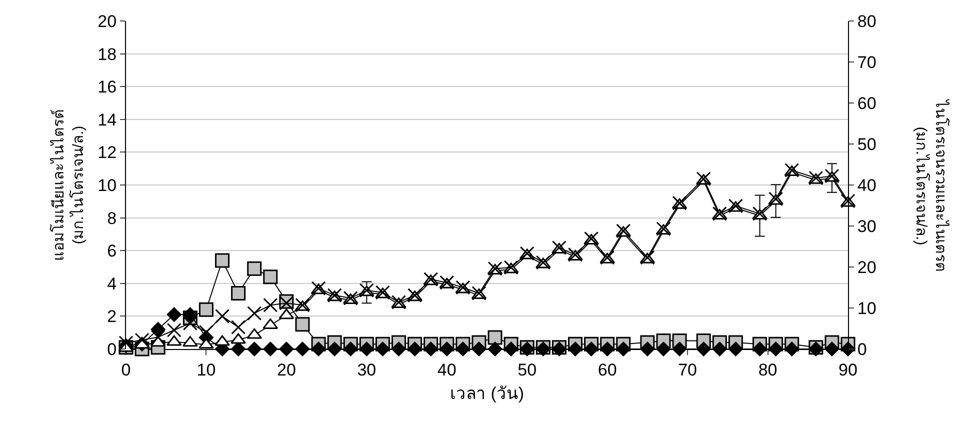 The height and width of the screenshot is (430, 963). I want to click on y-tick-label: 20, so click(107, 21).